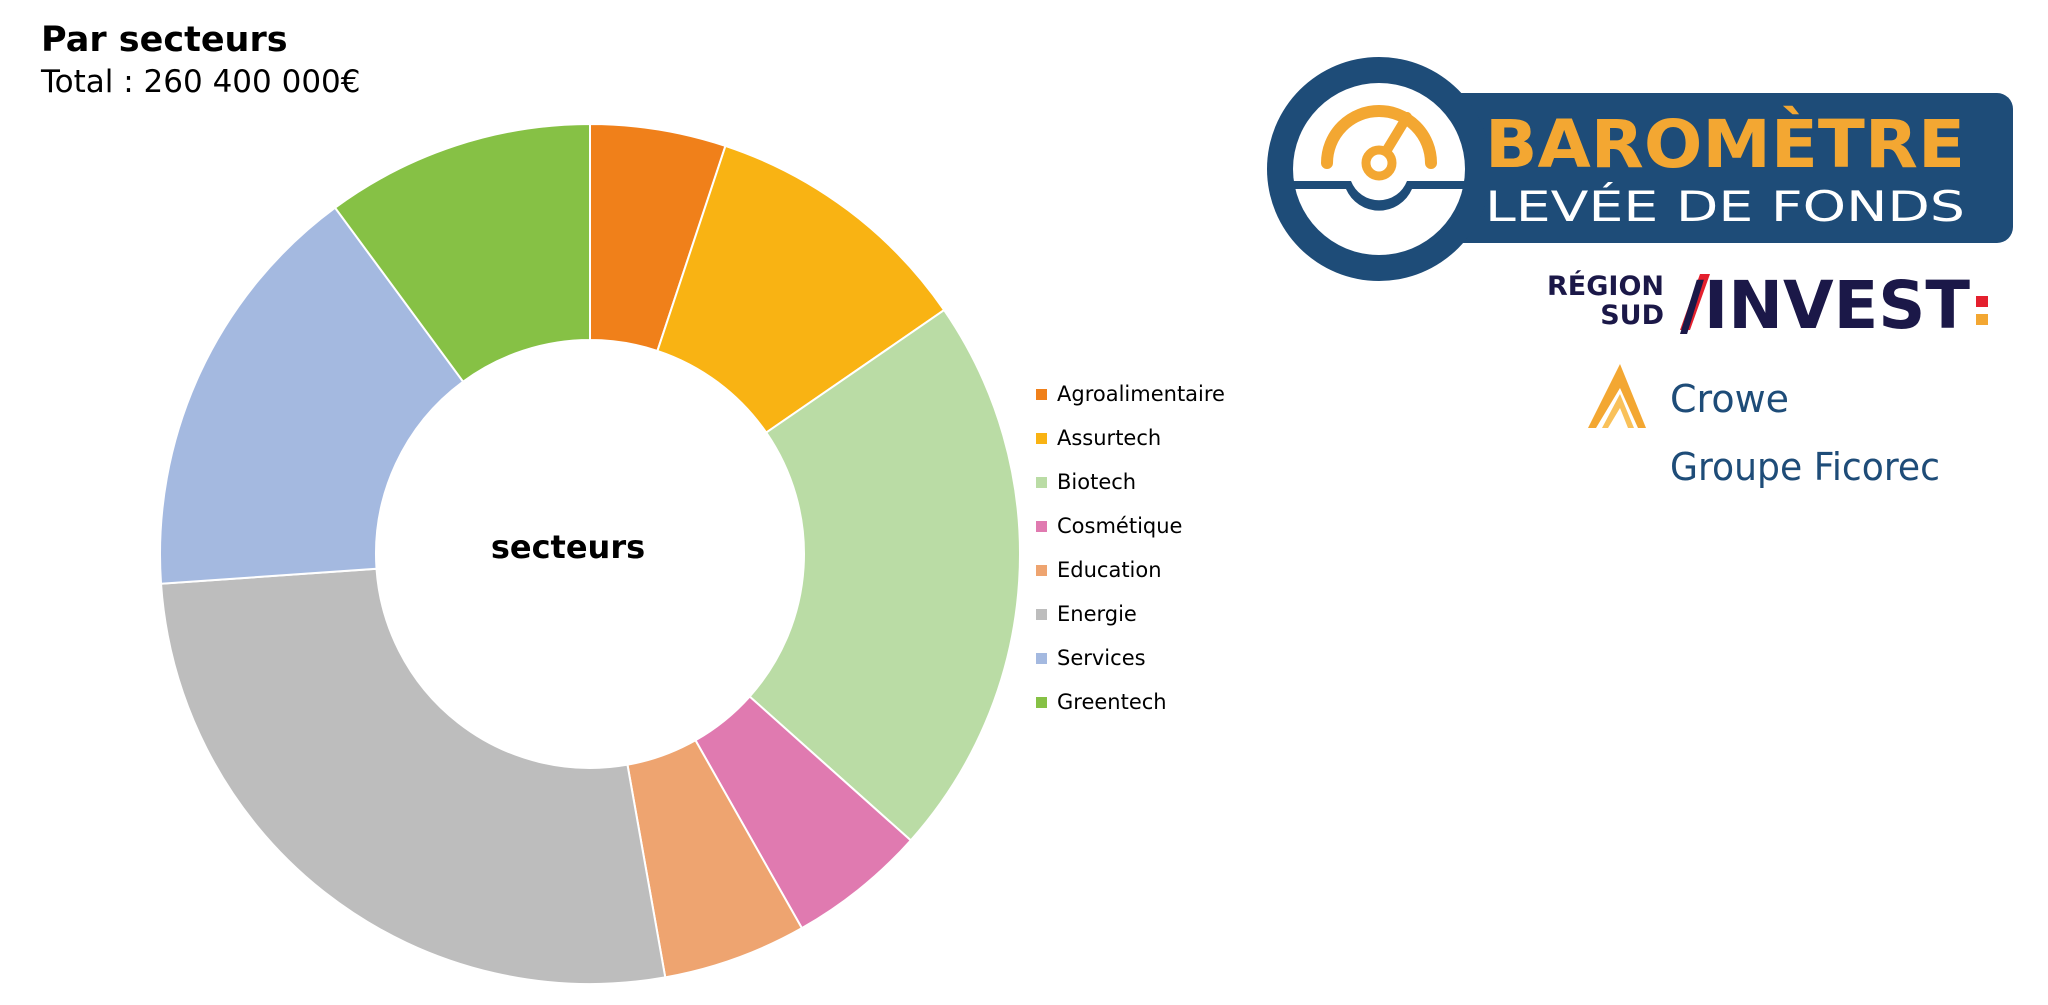  I want to click on legend-item: Greentech, so click(1130, 702).